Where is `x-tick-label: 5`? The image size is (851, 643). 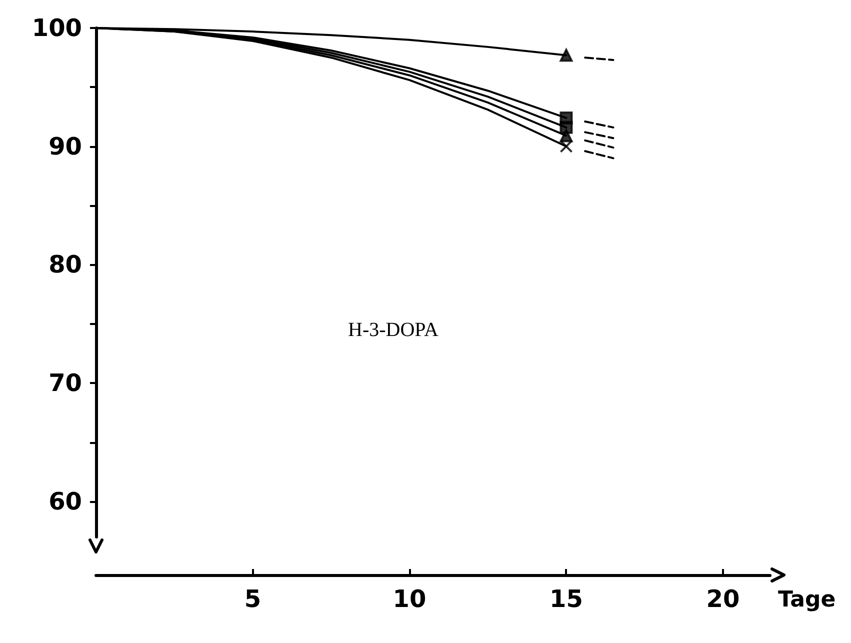
x-tick-label: 5 is located at coordinates (253, 599).